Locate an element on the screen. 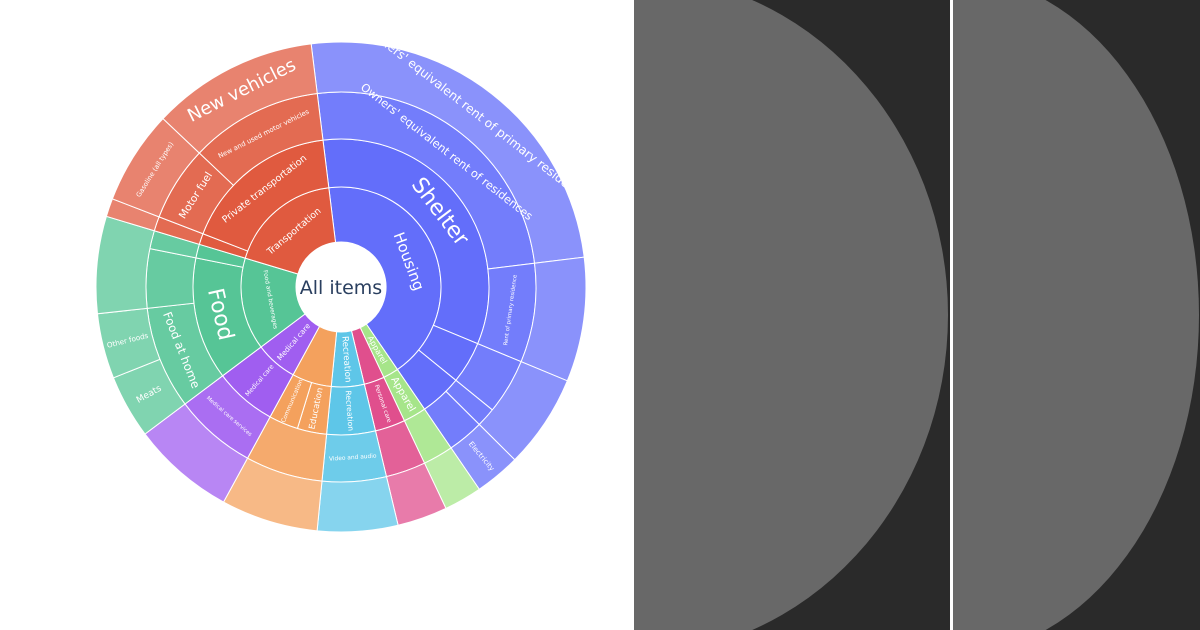 The width and height of the screenshot is (1200, 630). panel-divider is located at coordinates (951, 315).